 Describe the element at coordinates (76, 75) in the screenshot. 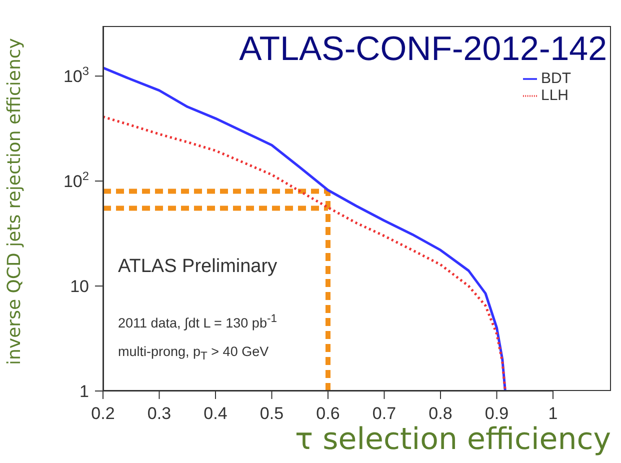

I see `y-tick-label: 10$^{3}$` at that location.